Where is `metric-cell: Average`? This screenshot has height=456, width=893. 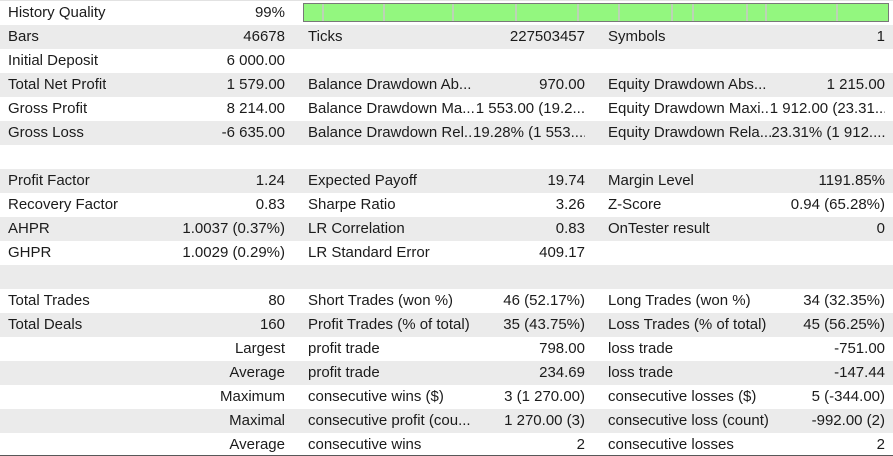
metric-cell: Average is located at coordinates (150, 373).